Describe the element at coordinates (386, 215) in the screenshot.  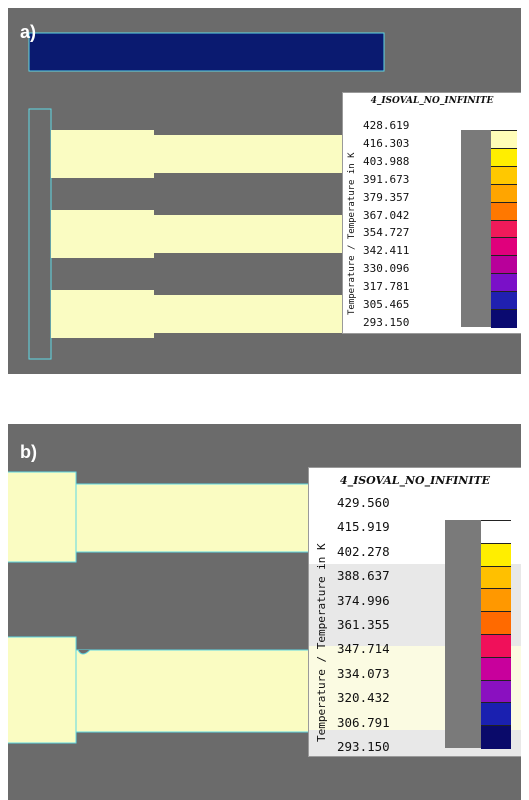
I see `legend-value: 367.042` at that location.